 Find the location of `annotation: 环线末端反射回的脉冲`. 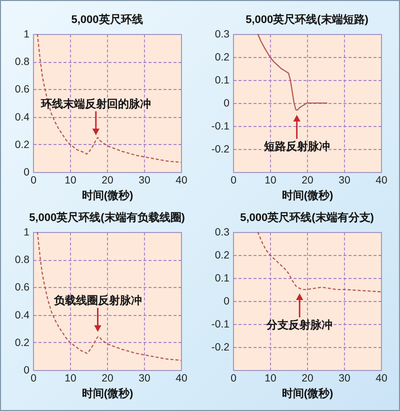

annotation: 环线末端反射回的脉冲 is located at coordinates (95, 103).